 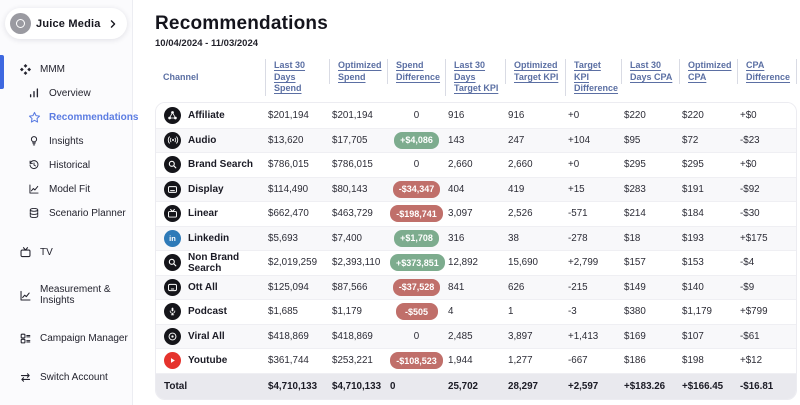 I want to click on last-30-days-cpa-value: $95, so click(x=632, y=140).